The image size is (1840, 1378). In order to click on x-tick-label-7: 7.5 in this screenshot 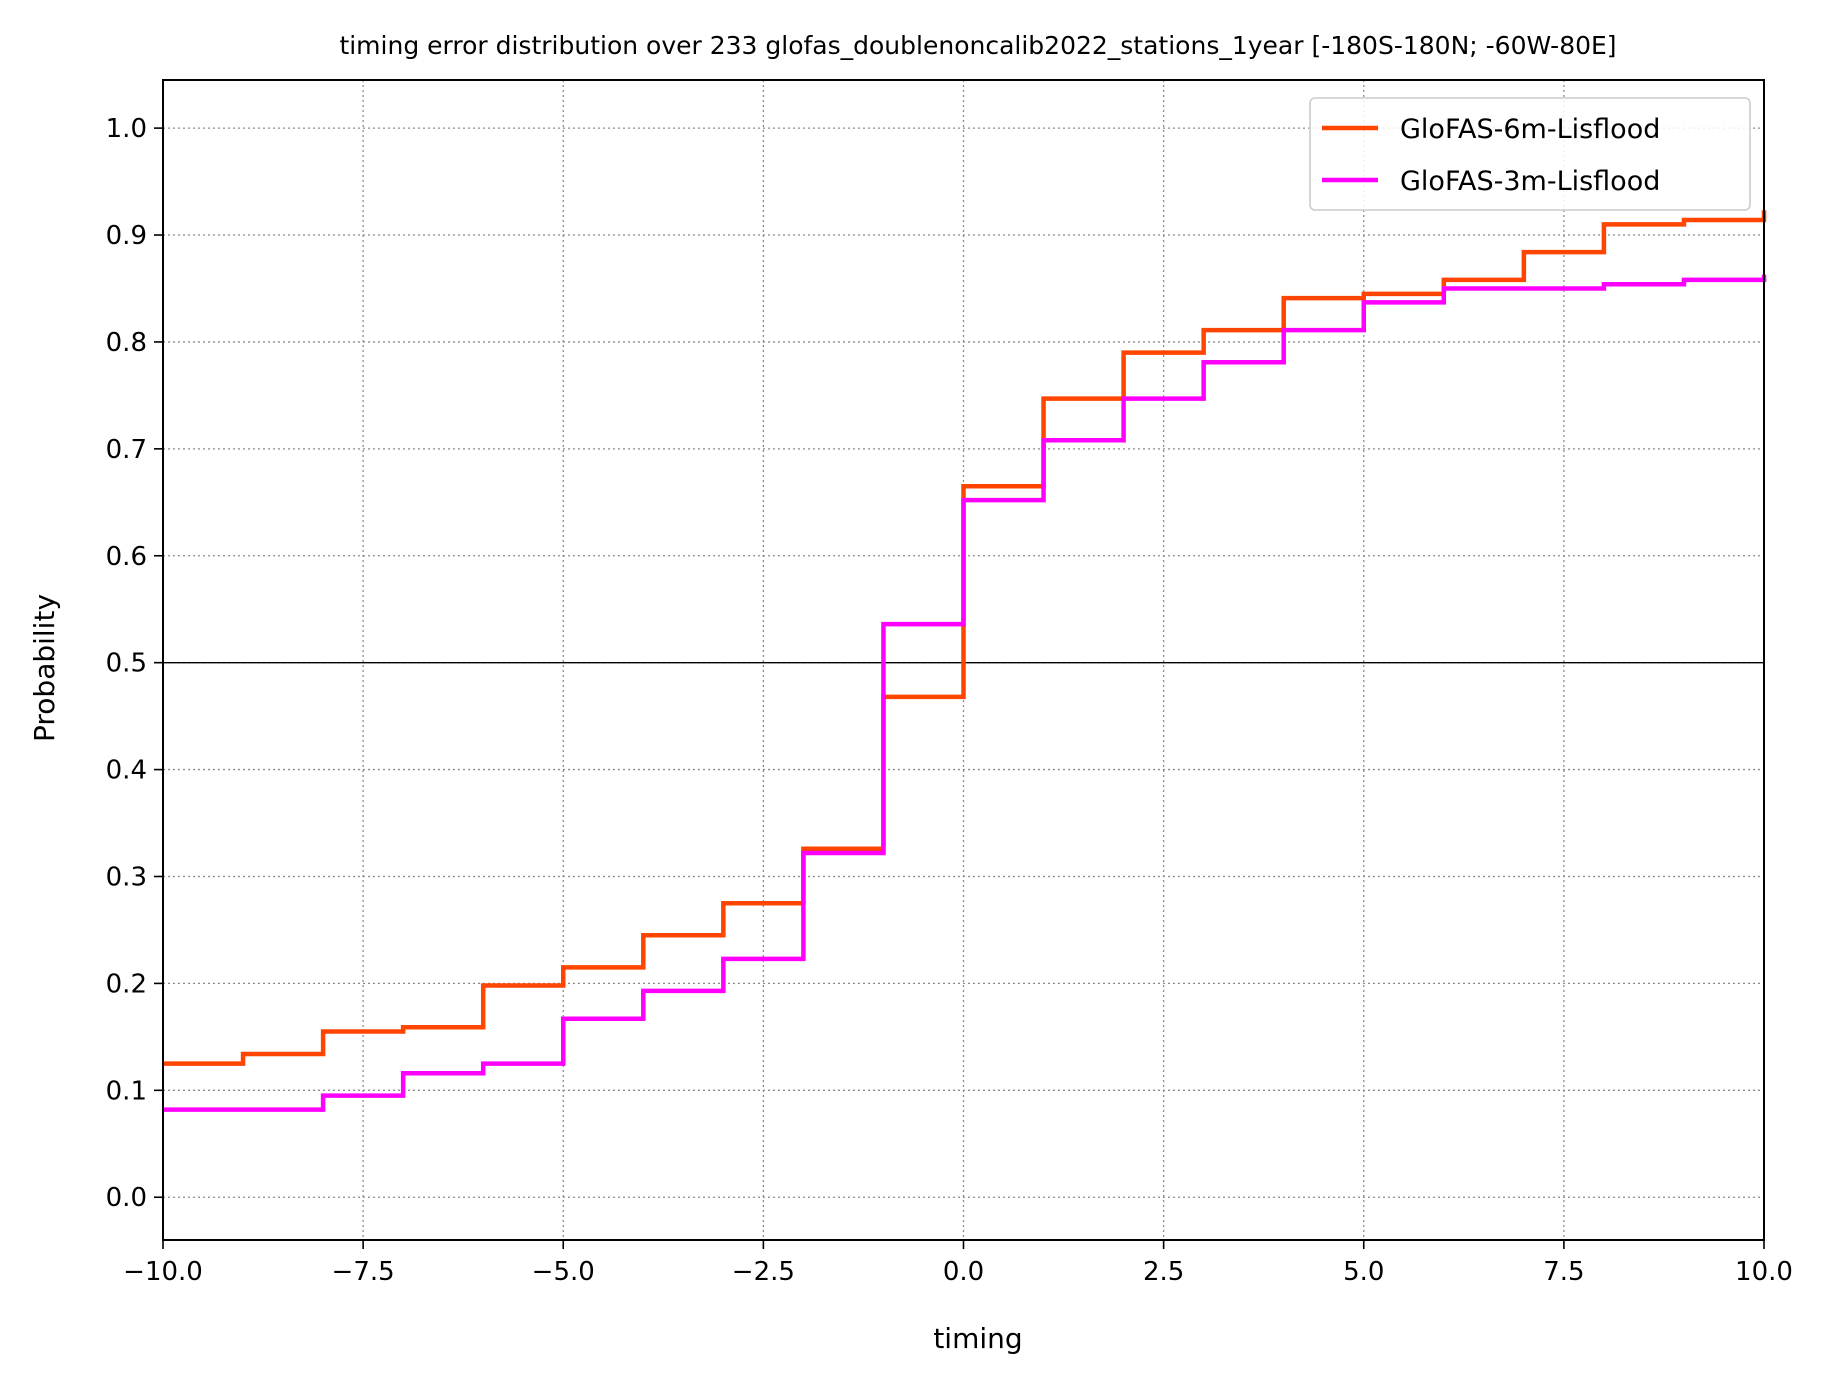, I will do `click(1563, 1272)`.